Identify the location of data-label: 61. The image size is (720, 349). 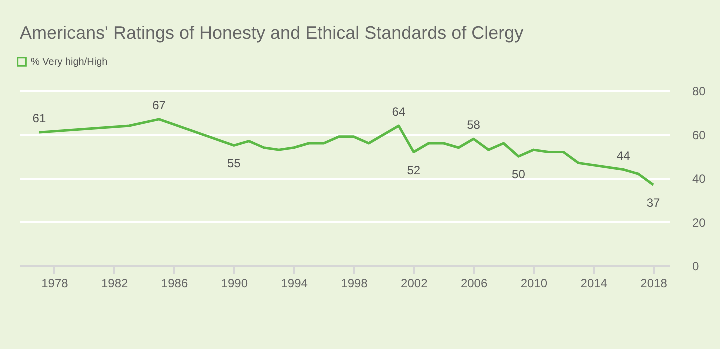
(39, 119).